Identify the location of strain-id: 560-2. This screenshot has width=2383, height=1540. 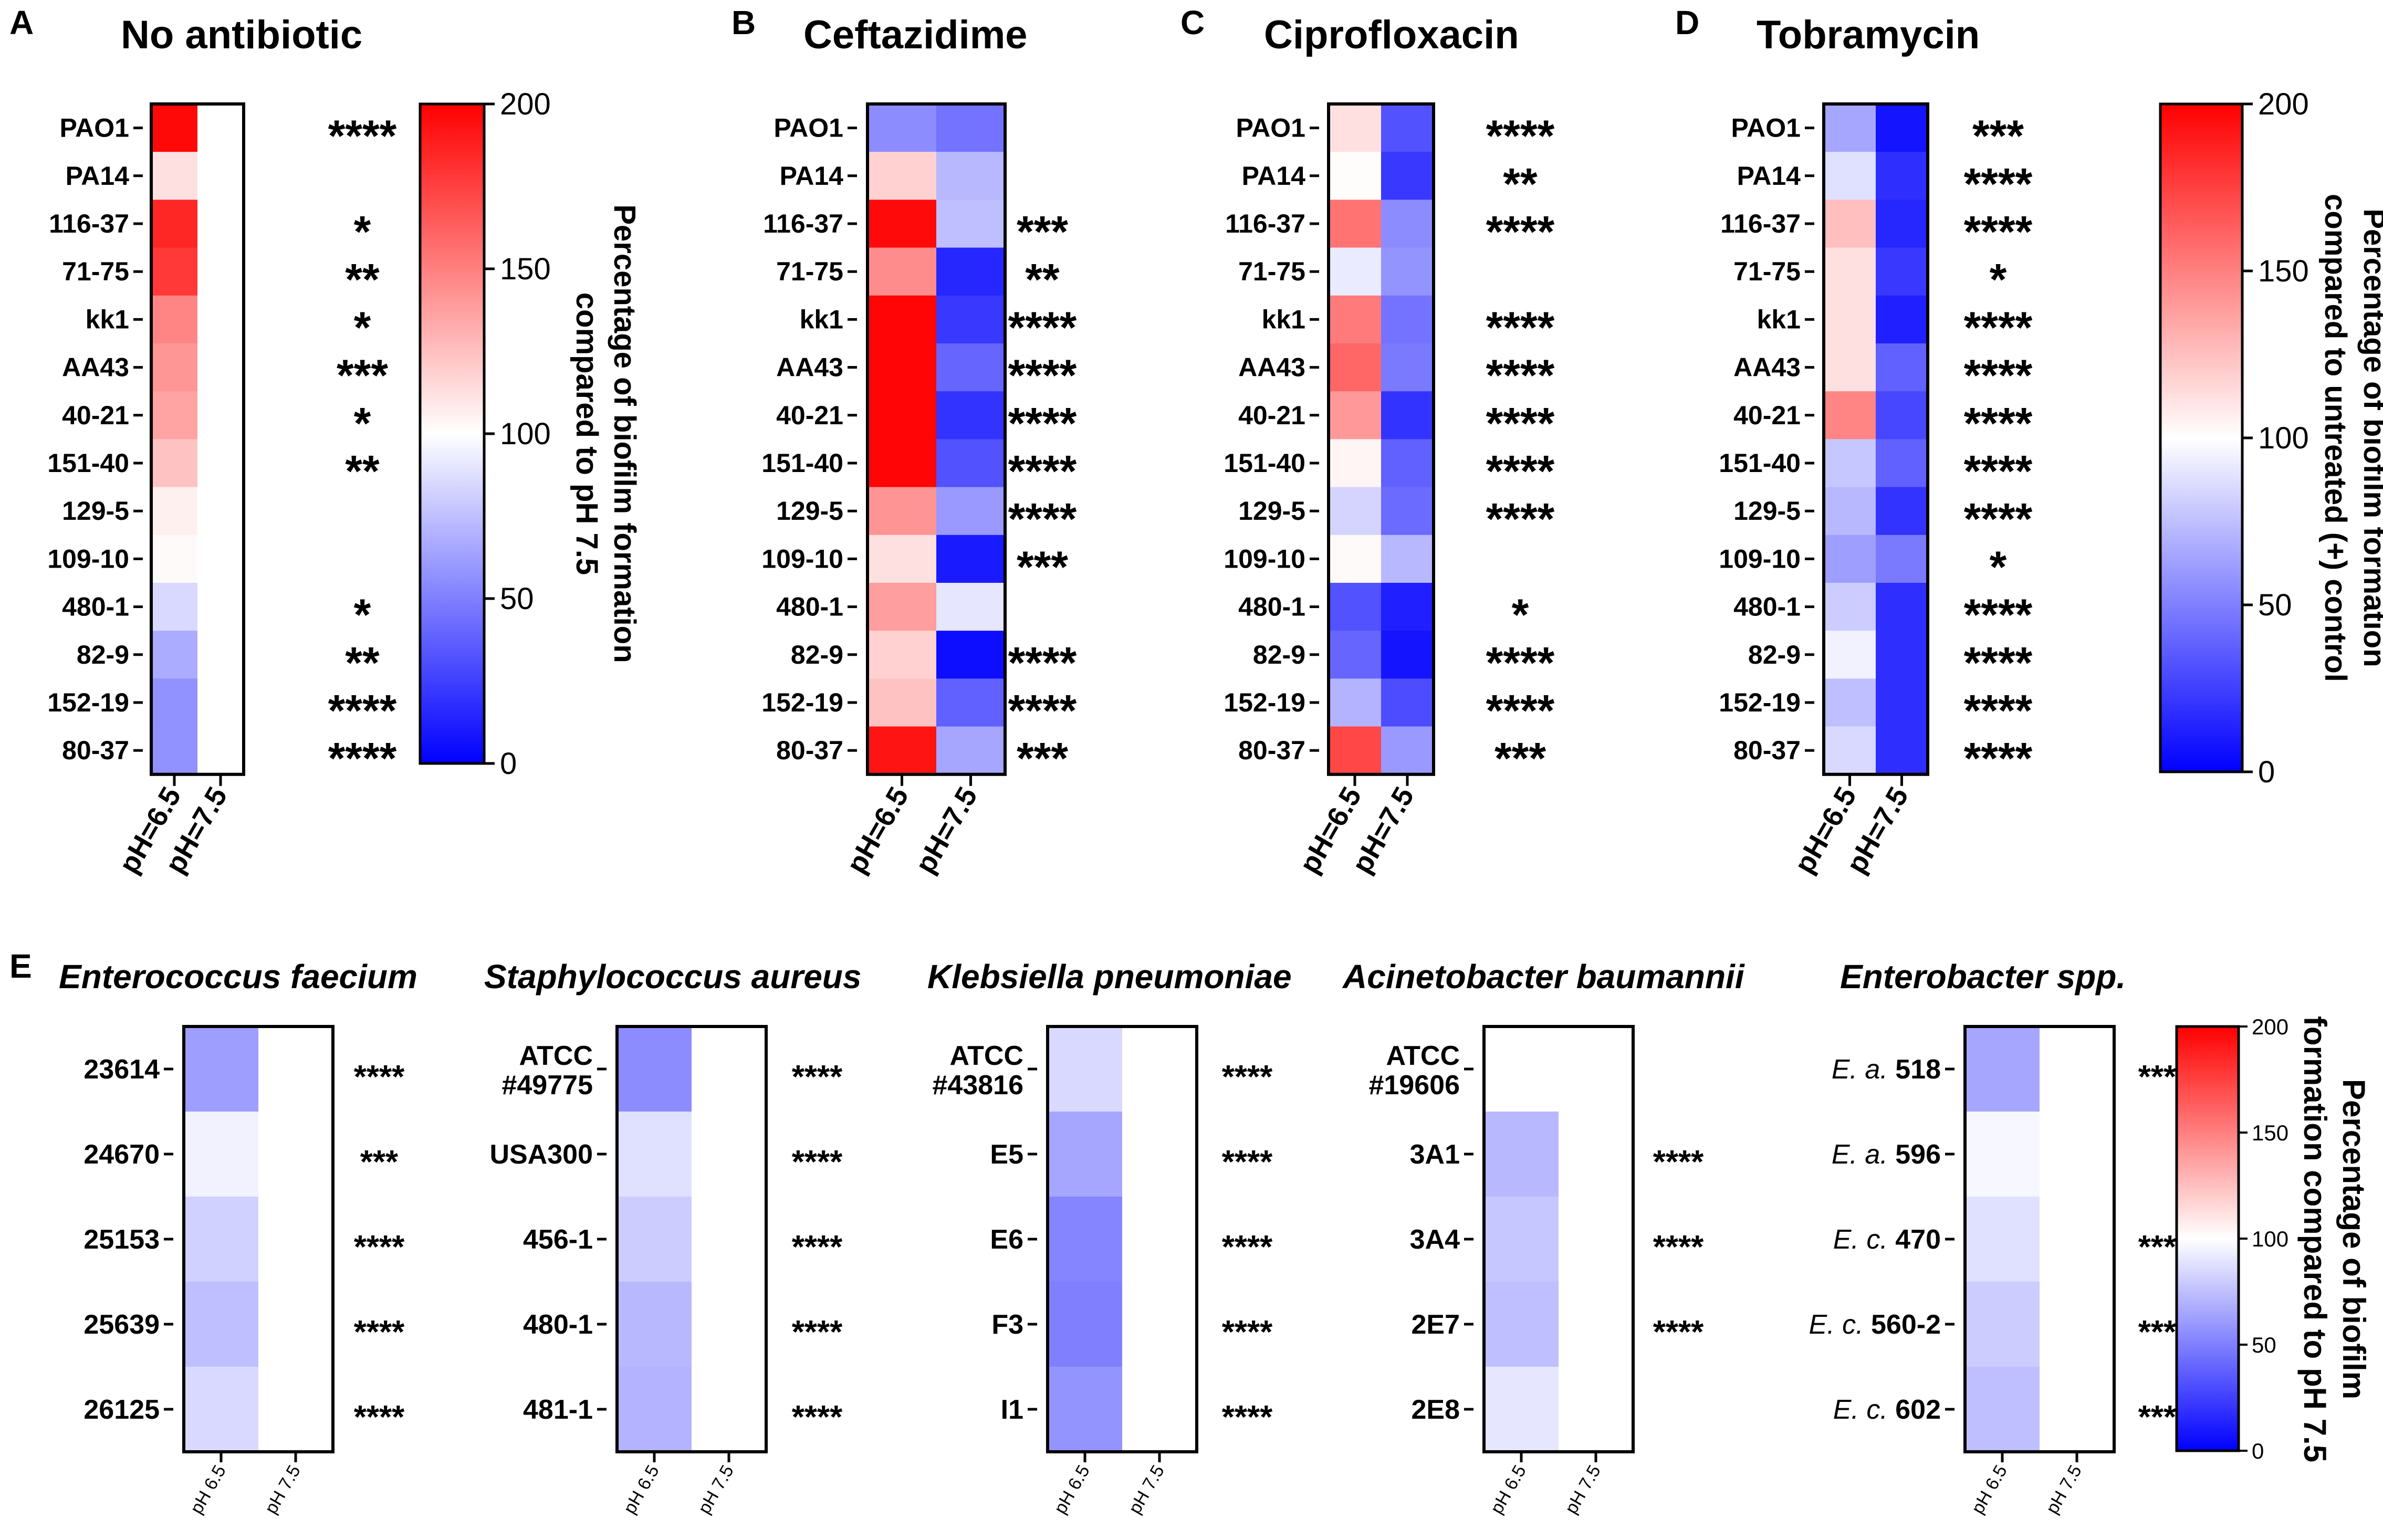
(1906, 1324).